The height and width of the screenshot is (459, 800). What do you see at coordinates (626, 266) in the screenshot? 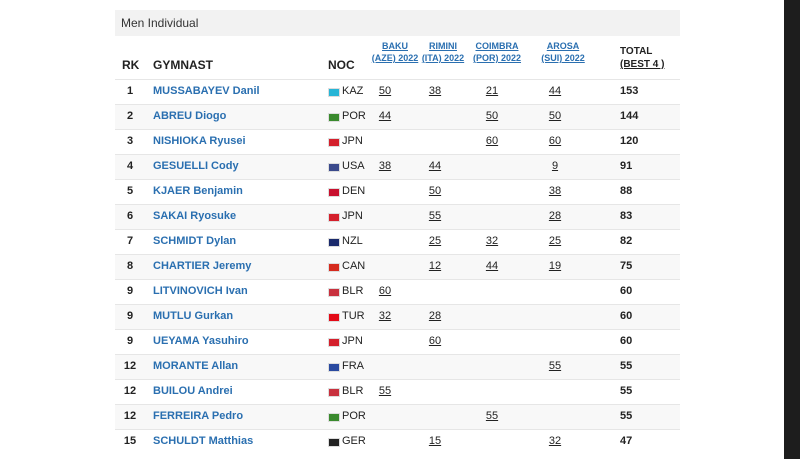
I see `total: 75` at bounding box center [626, 266].